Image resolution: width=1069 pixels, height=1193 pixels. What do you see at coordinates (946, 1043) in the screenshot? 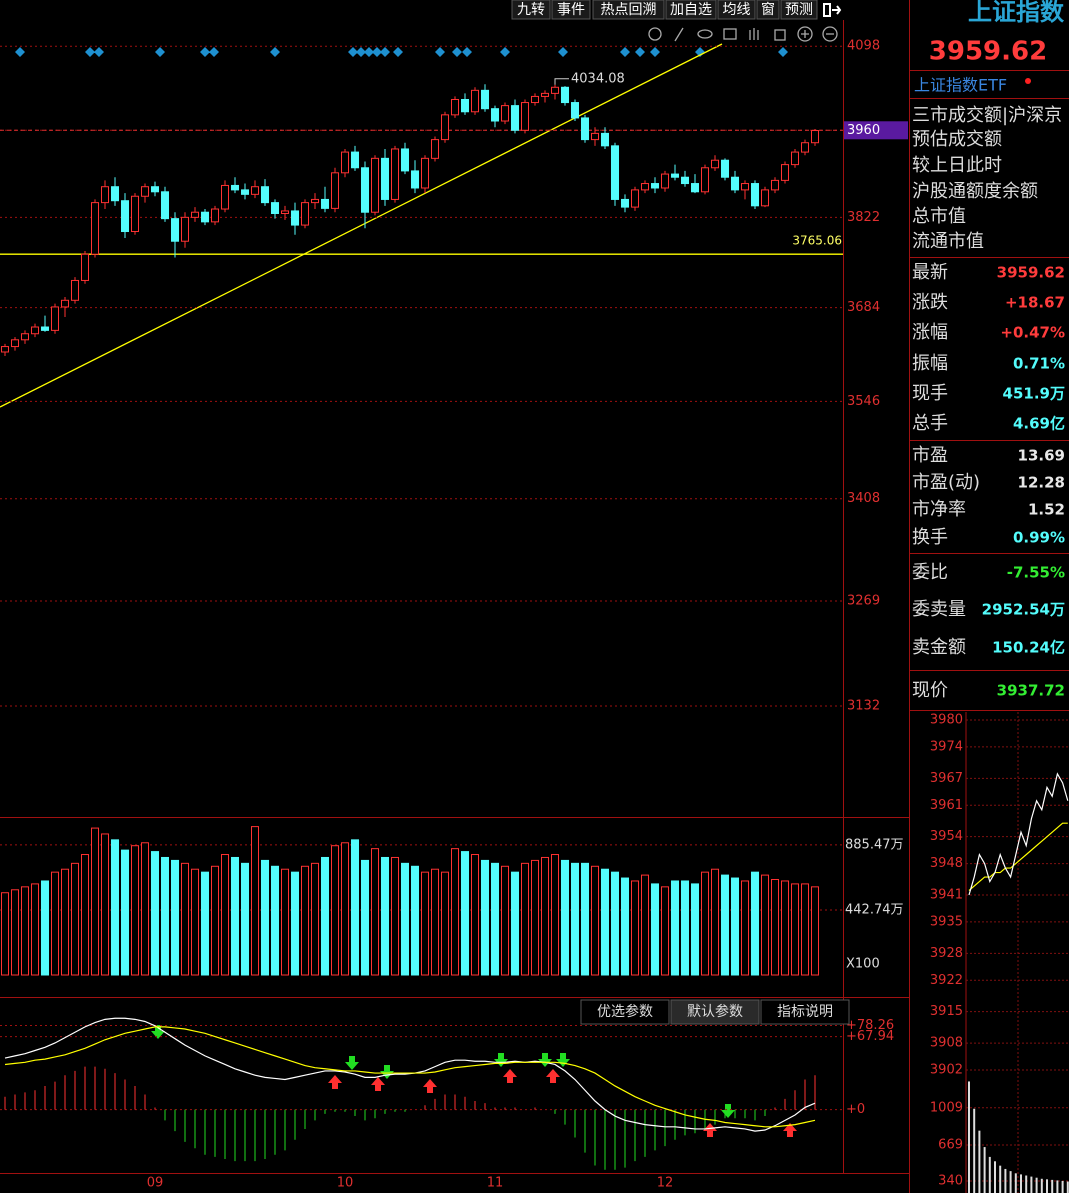
I see `y-tick-label: 3908` at bounding box center [946, 1043].